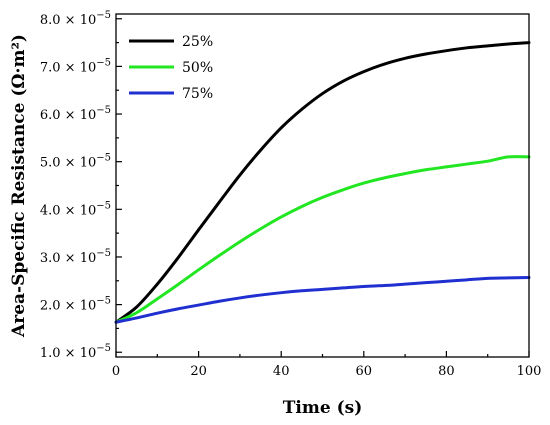 This screenshot has height=425, width=550. What do you see at coordinates (75, 209) in the screenshot?
I see `y-tick-label: 4.0 × 10⁻⁵` at bounding box center [75, 209].